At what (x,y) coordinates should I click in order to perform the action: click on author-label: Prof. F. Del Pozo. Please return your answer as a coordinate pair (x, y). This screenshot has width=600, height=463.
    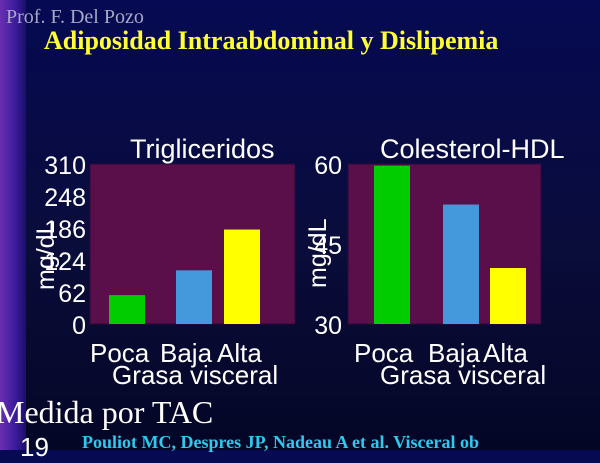
    Looking at the image, I should click on (75, 17).